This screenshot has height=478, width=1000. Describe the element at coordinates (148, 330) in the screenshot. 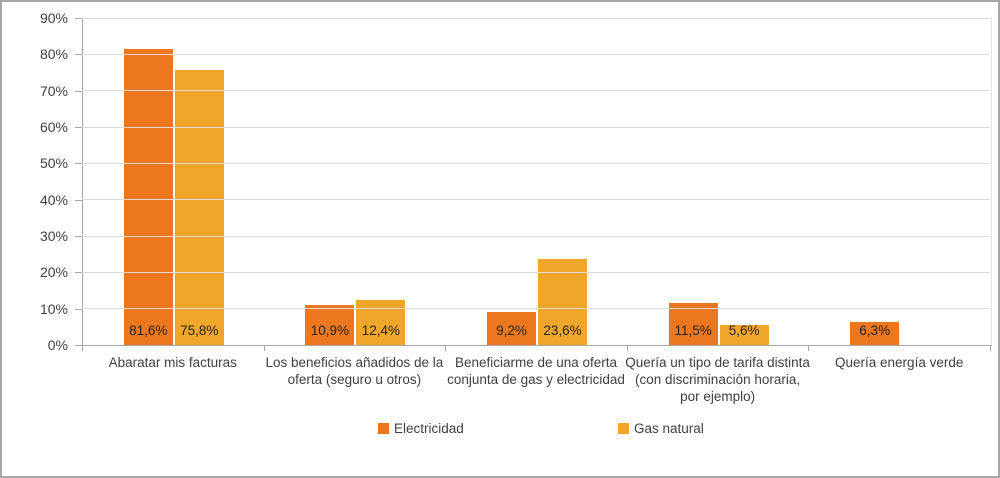

I see `bar-value-label: 81,6%` at that location.